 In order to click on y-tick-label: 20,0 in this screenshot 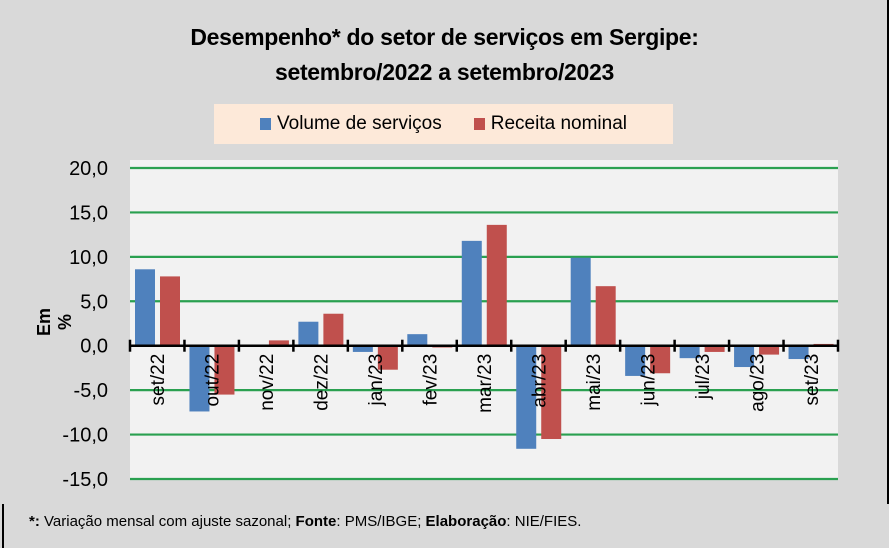, I will do `click(88, 169)`.